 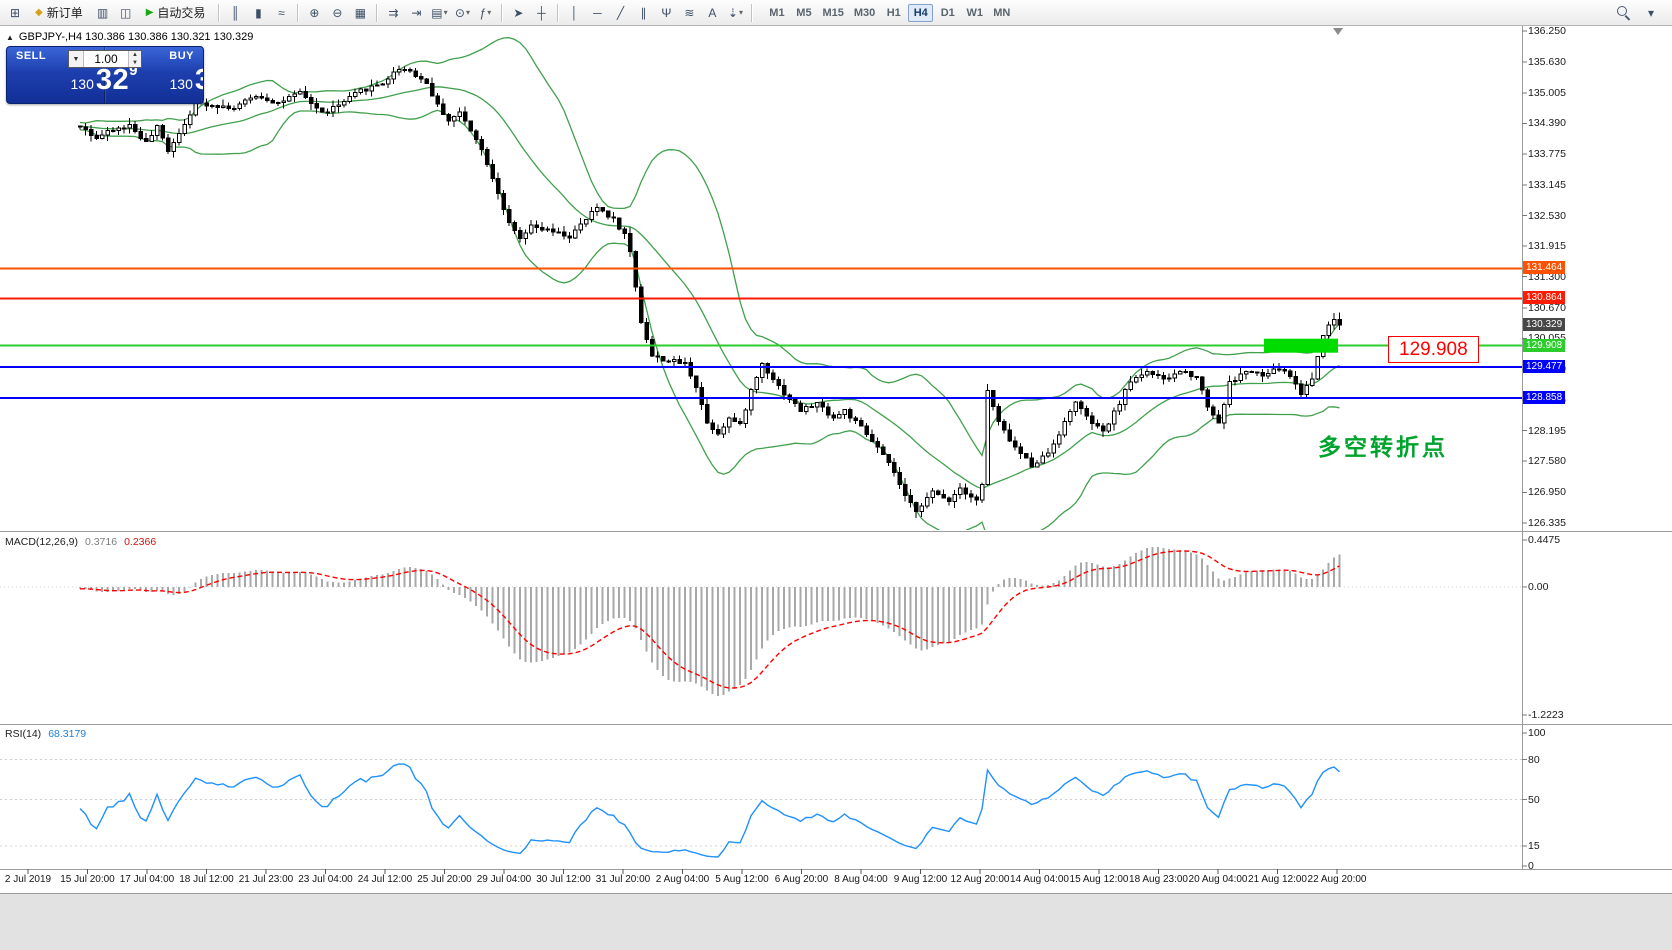 I want to click on chart-shift-marker-icon, so click(x=1338, y=31).